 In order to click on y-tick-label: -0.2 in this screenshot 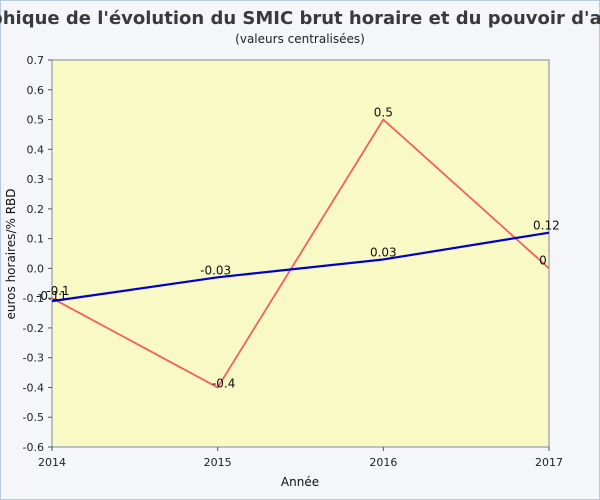, I will do `click(33, 328)`.